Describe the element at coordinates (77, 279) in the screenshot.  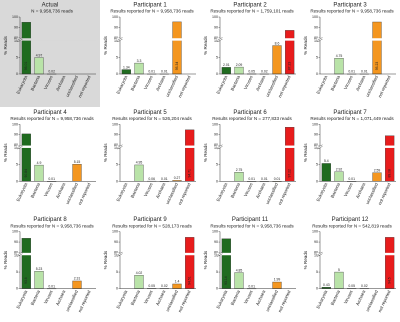
I see `value-label: 2.31` at that location.